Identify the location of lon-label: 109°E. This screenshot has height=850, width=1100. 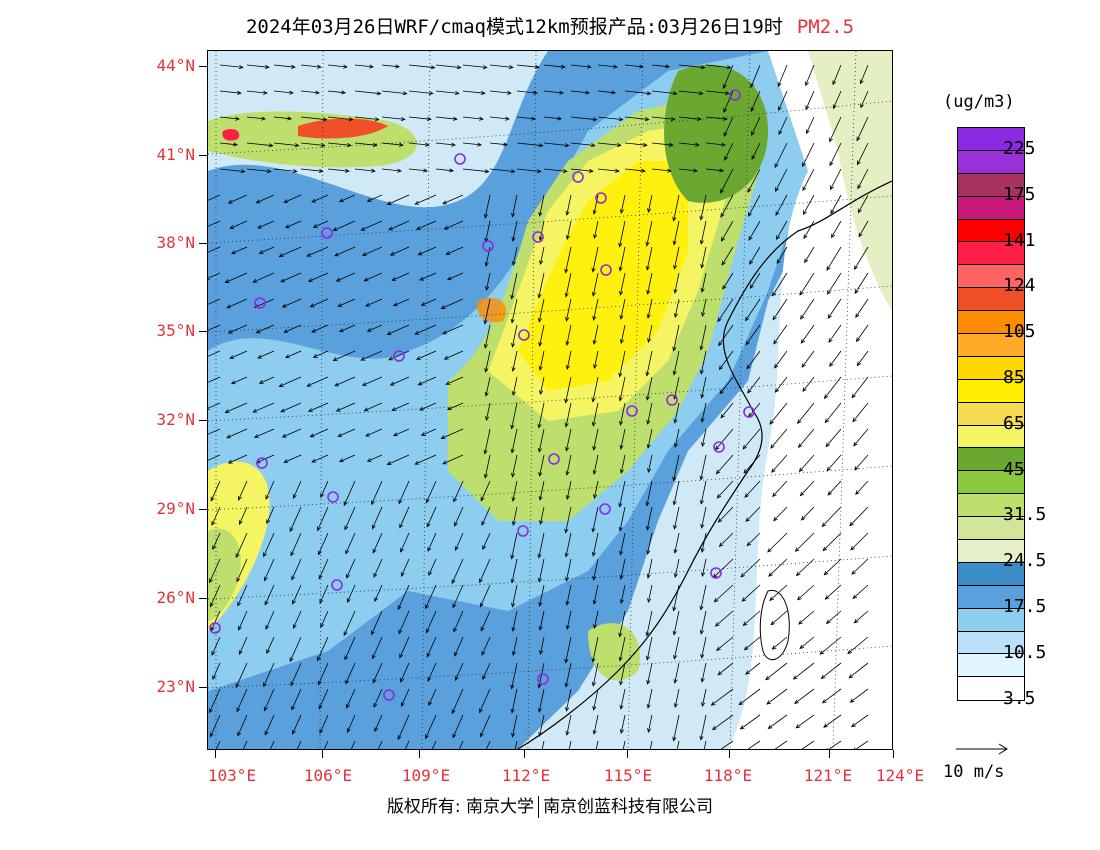
(426, 775).